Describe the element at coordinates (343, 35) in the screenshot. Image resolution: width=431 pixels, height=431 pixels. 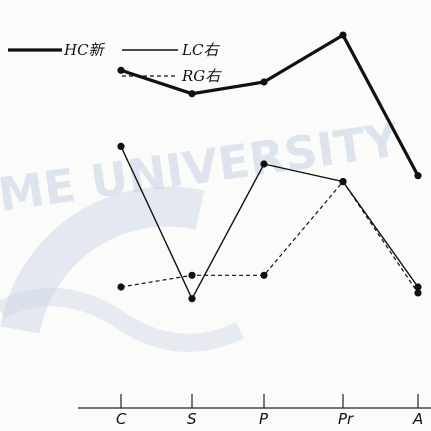
I see `series-1-point-pr` at that location.